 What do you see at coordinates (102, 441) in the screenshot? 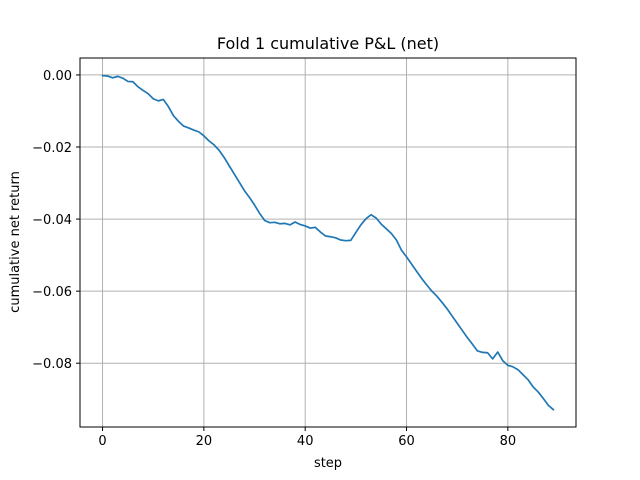
I see `x-tick-label: 0` at bounding box center [102, 441].